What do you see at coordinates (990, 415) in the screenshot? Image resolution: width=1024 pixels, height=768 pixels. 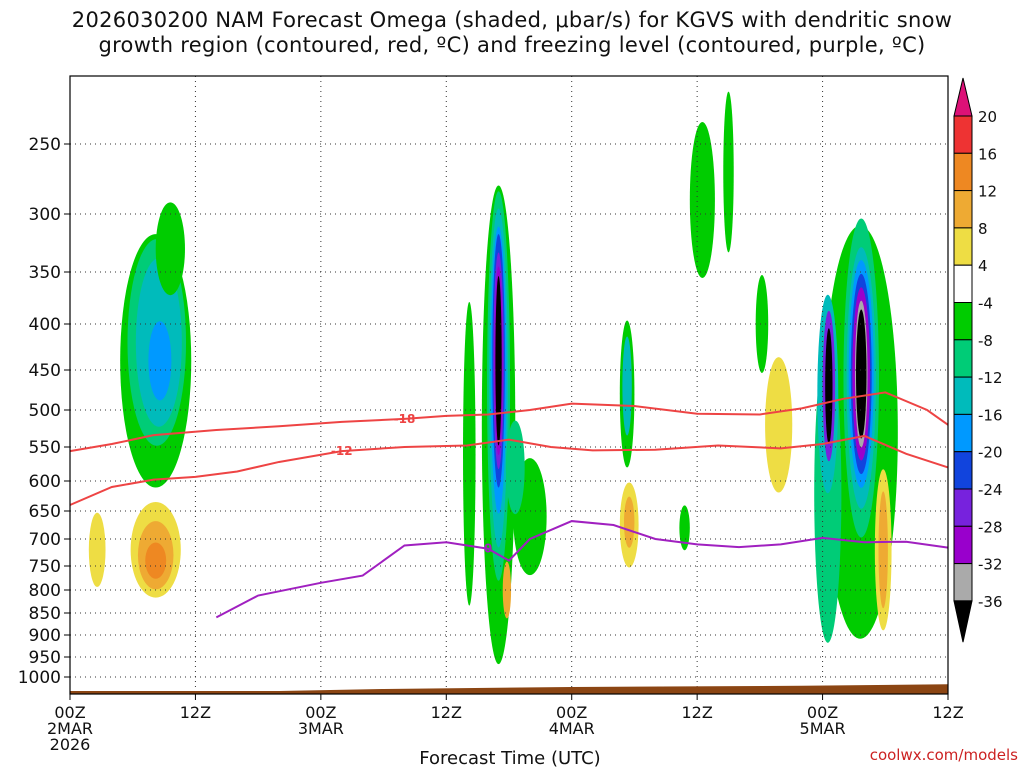 I see `colorbar-label-8: -16` at bounding box center [990, 415].